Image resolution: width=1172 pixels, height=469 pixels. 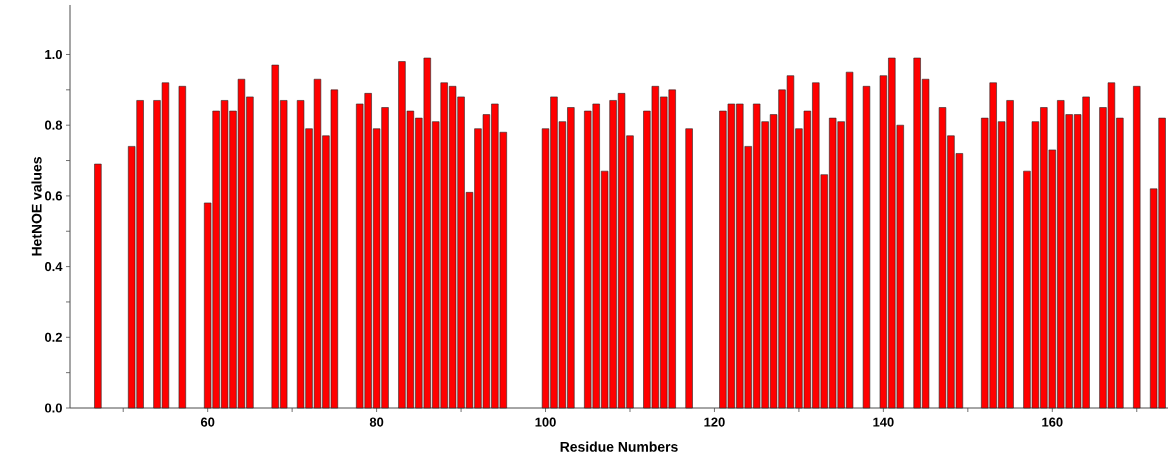 I want to click on x-tick-label: 120, so click(x=714, y=422).